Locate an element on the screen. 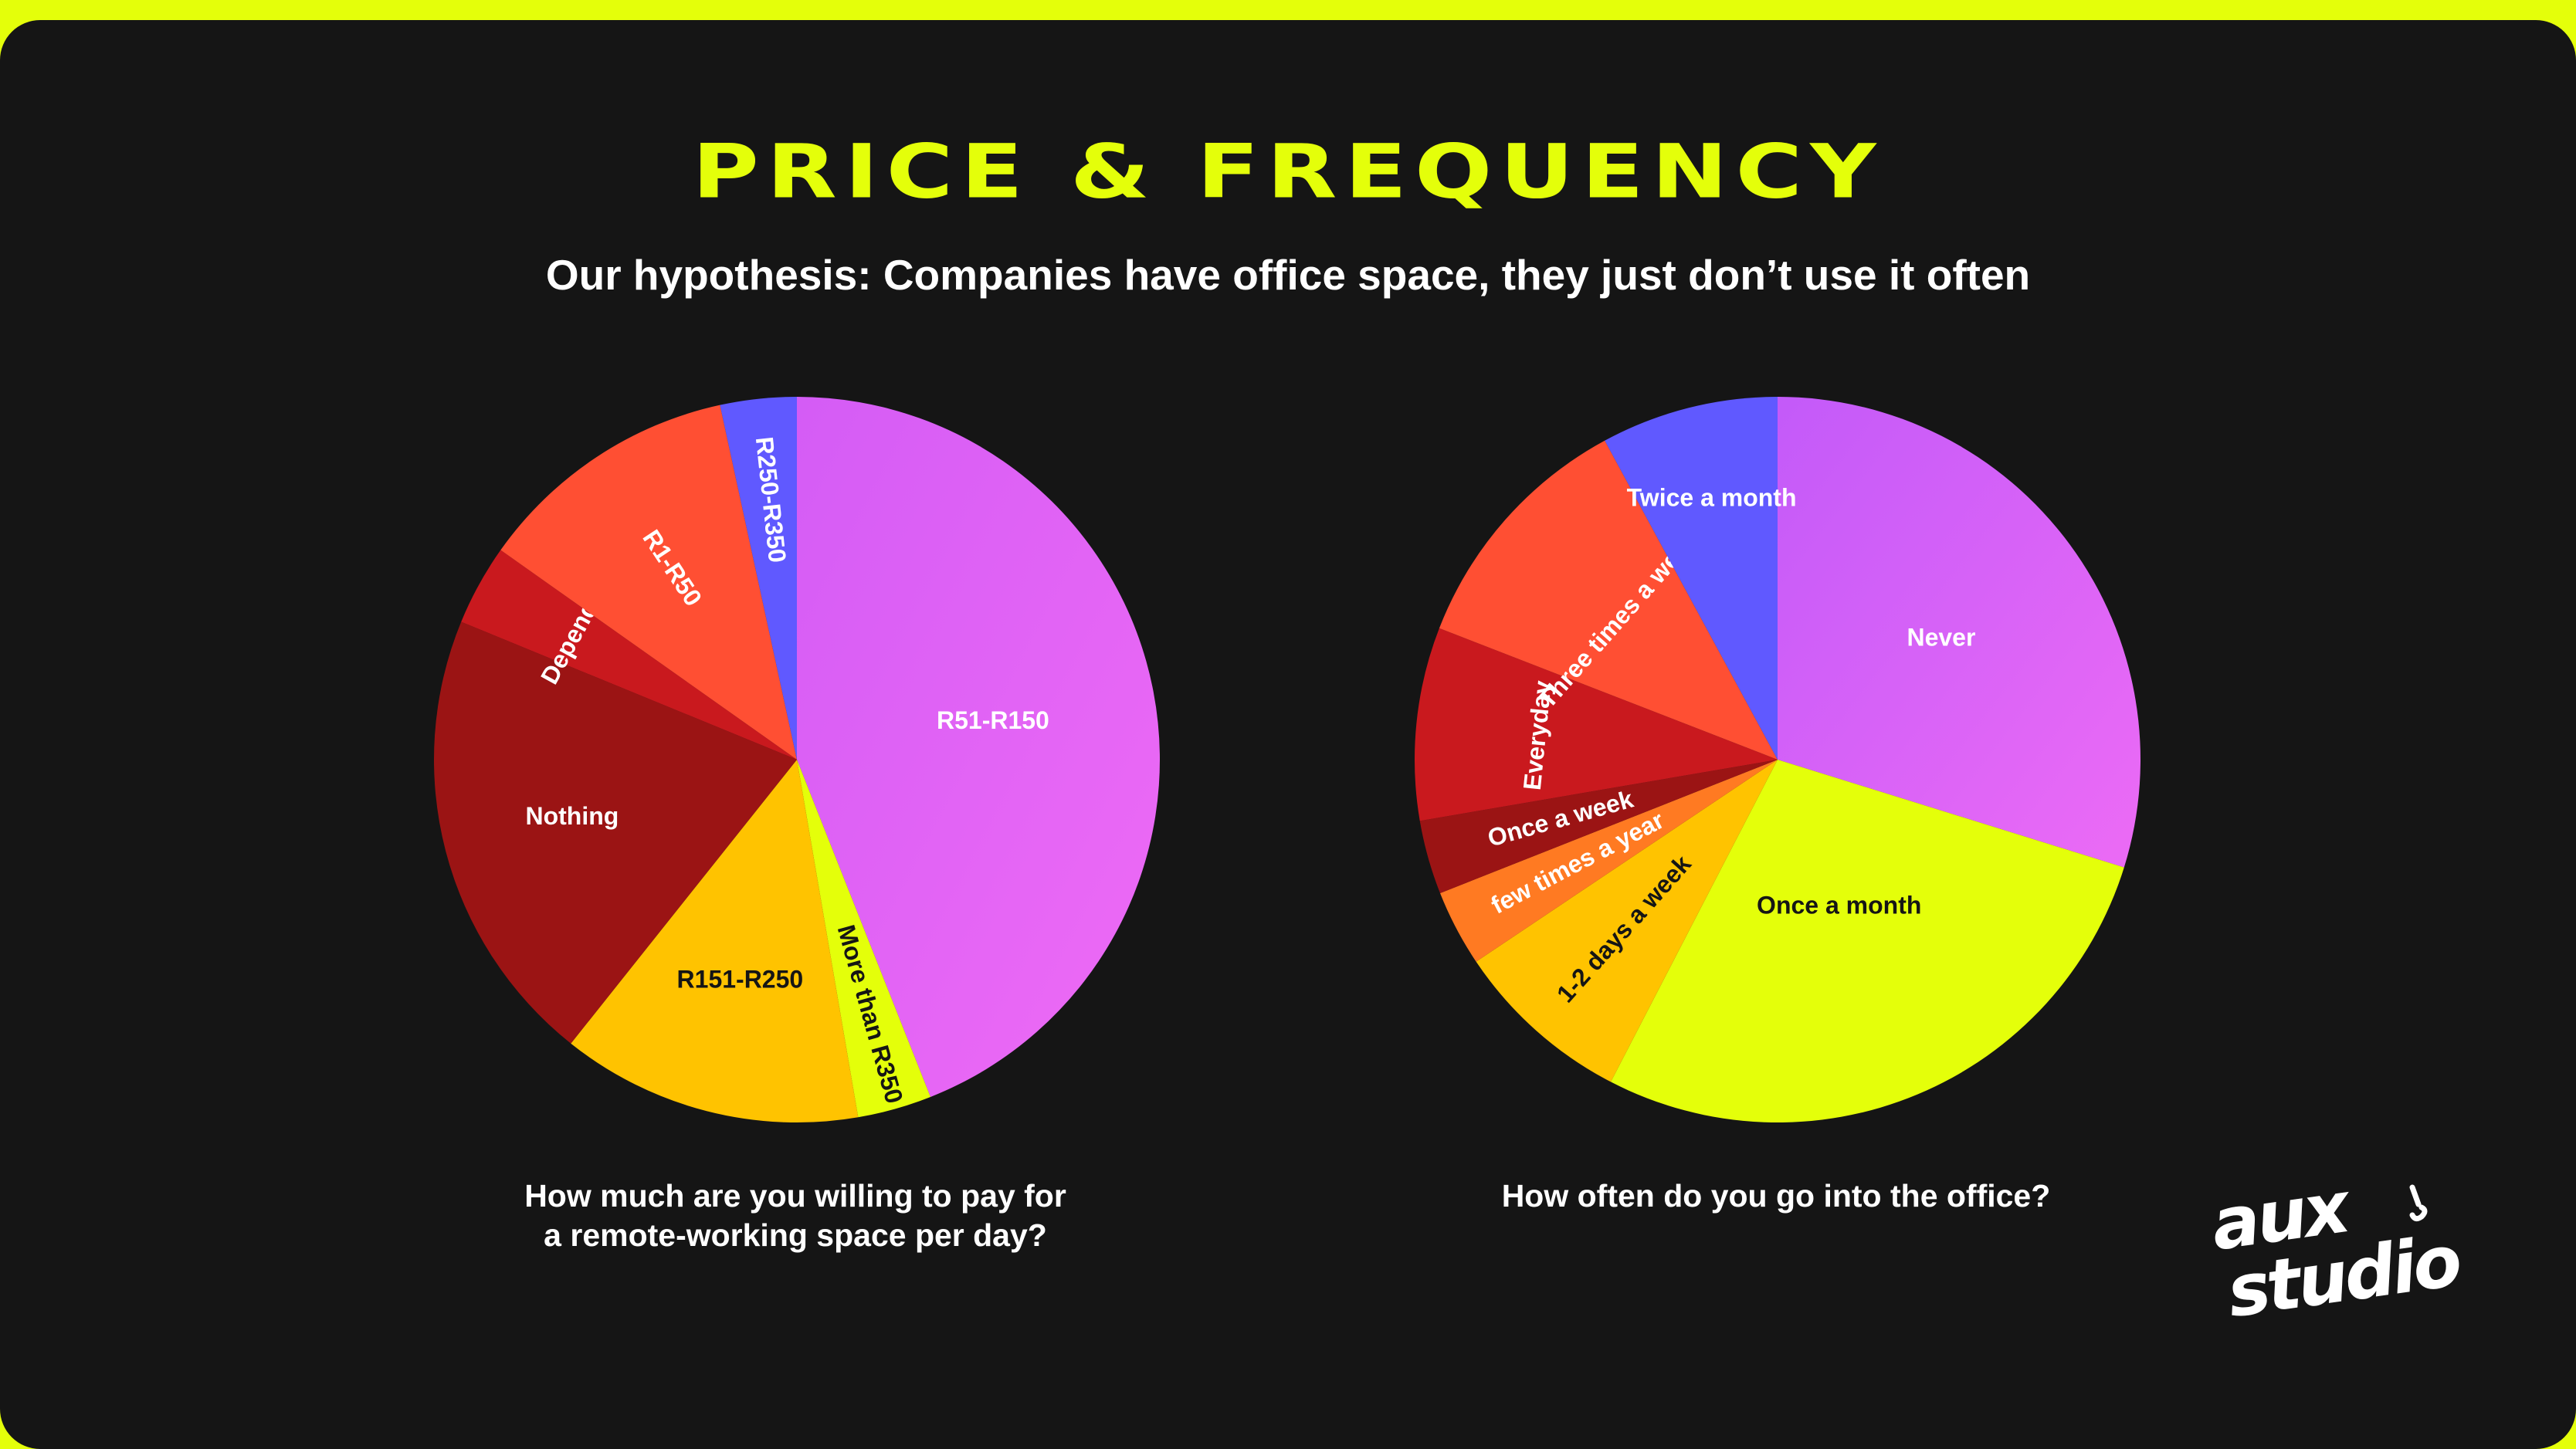 Image resolution: width=2576 pixels, height=1449 pixels. price-slice-r1-r50 is located at coordinates (648, 582).